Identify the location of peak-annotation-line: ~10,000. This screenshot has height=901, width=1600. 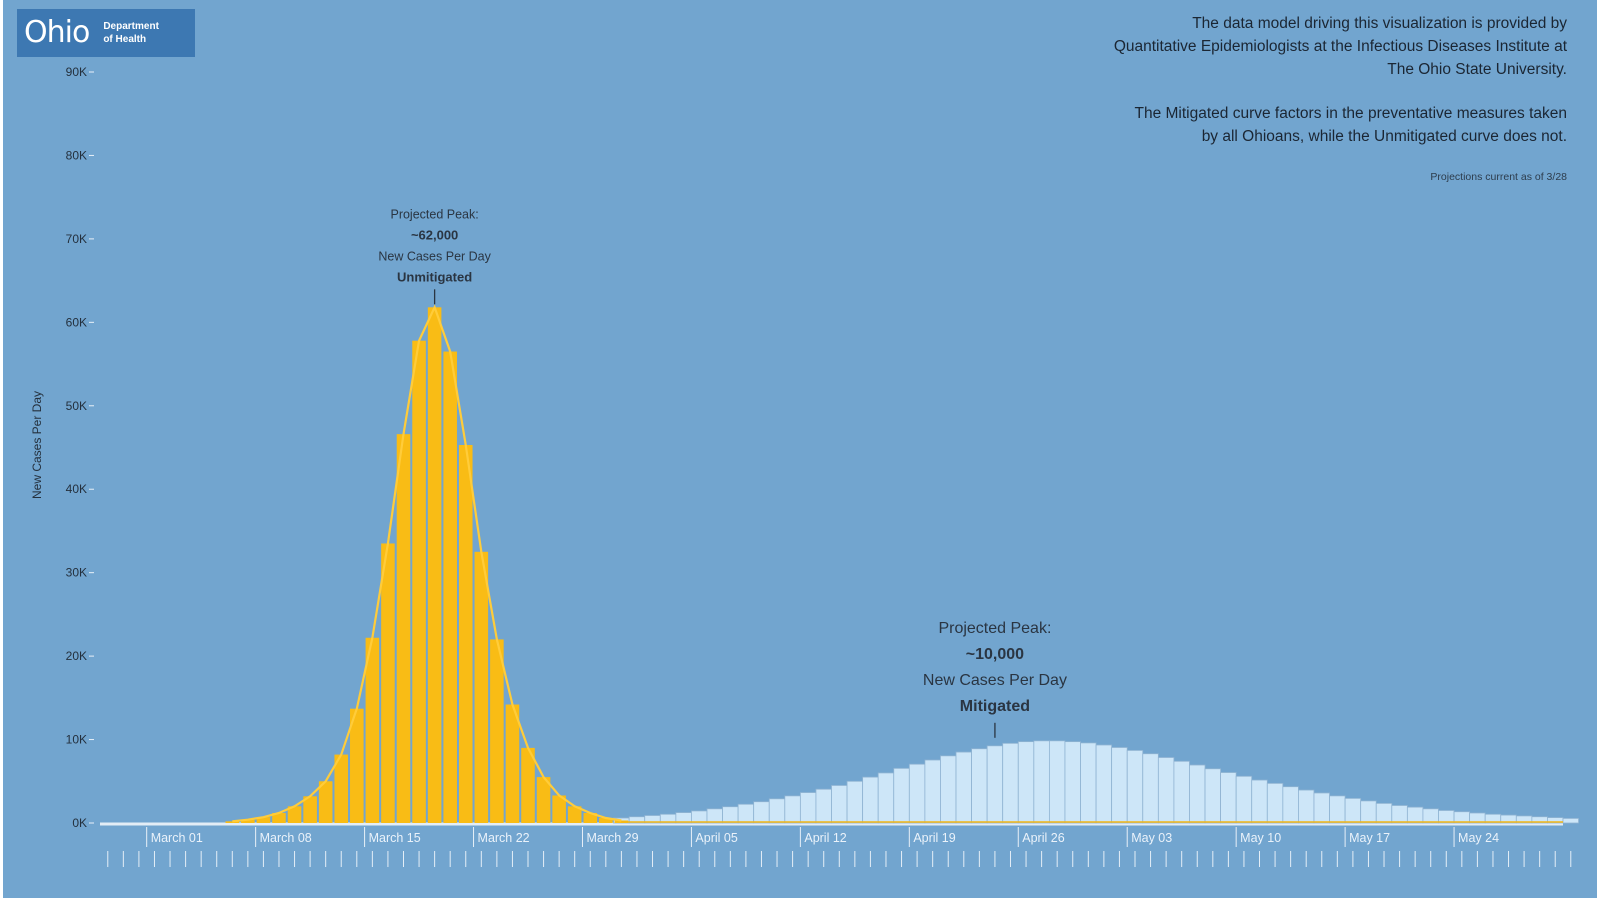
(995, 654).